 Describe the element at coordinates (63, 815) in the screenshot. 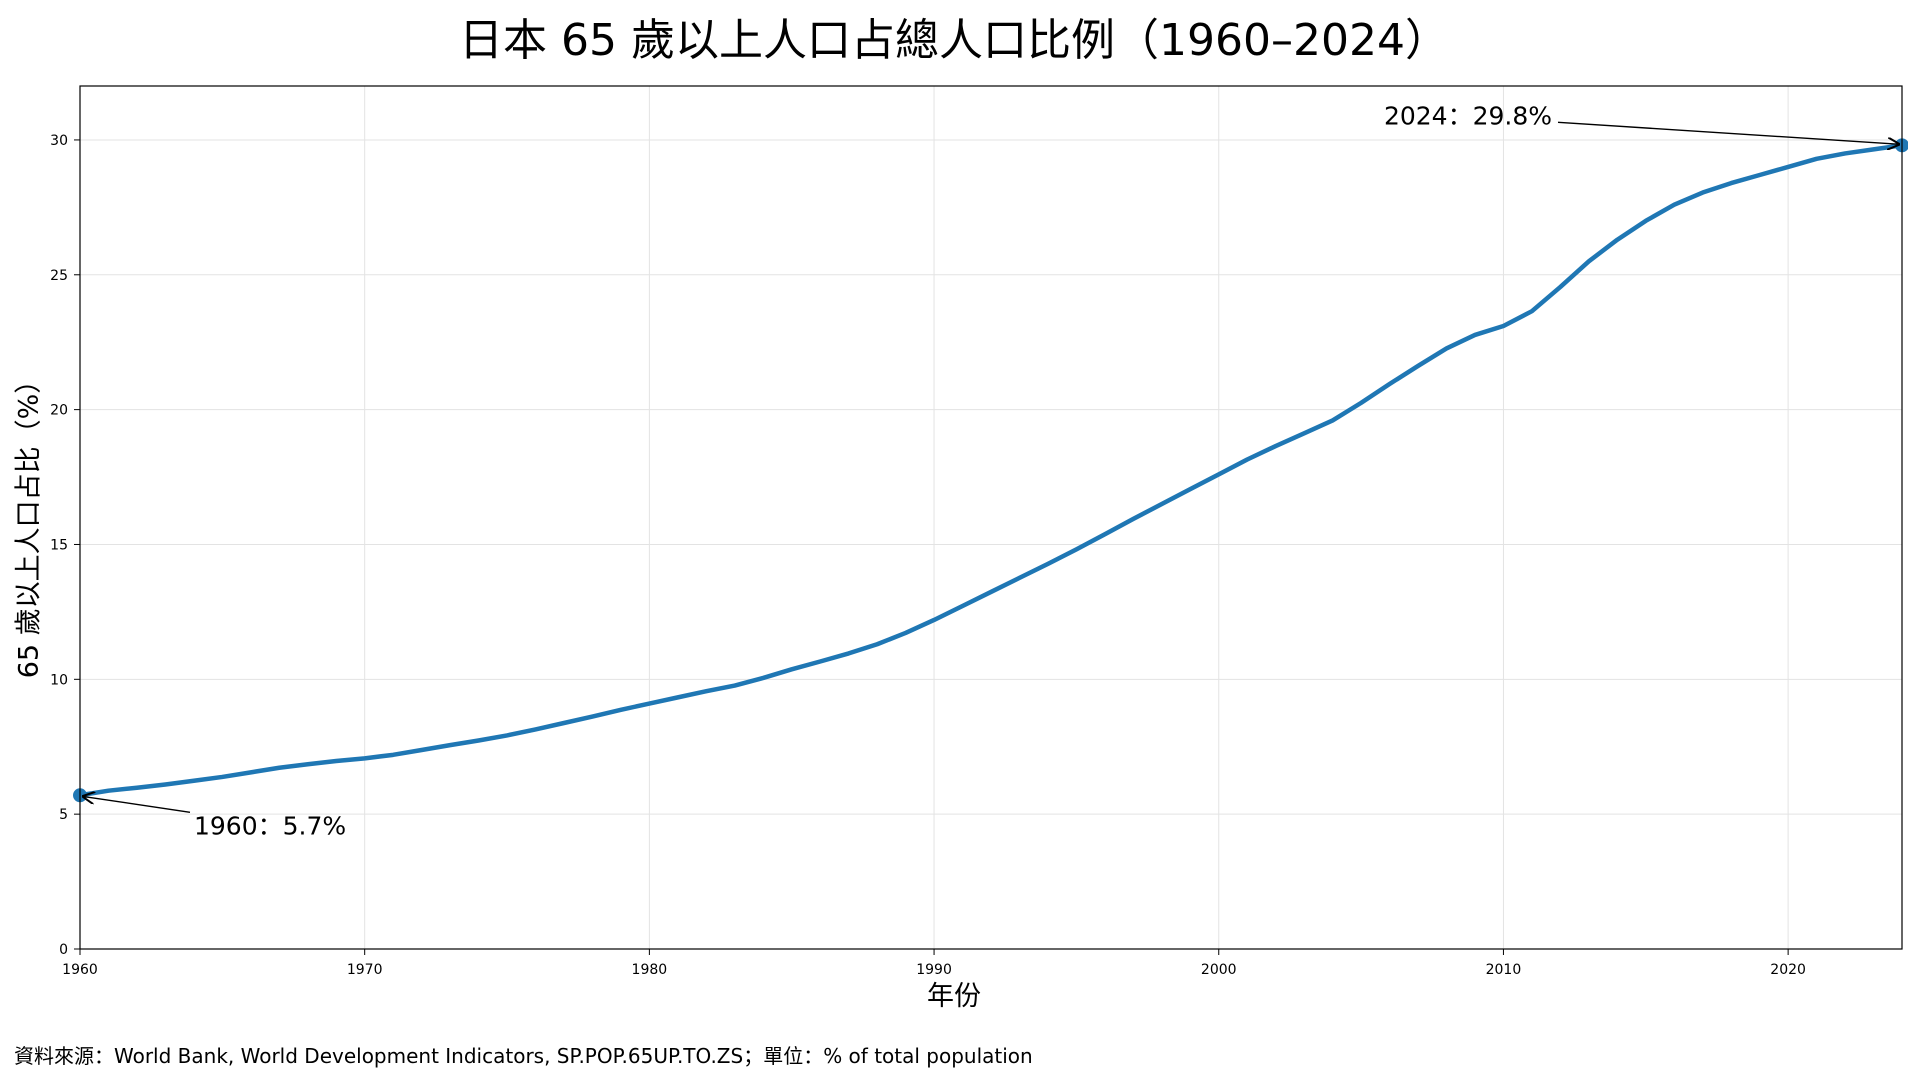

I see `y-tick-label: 5` at that location.